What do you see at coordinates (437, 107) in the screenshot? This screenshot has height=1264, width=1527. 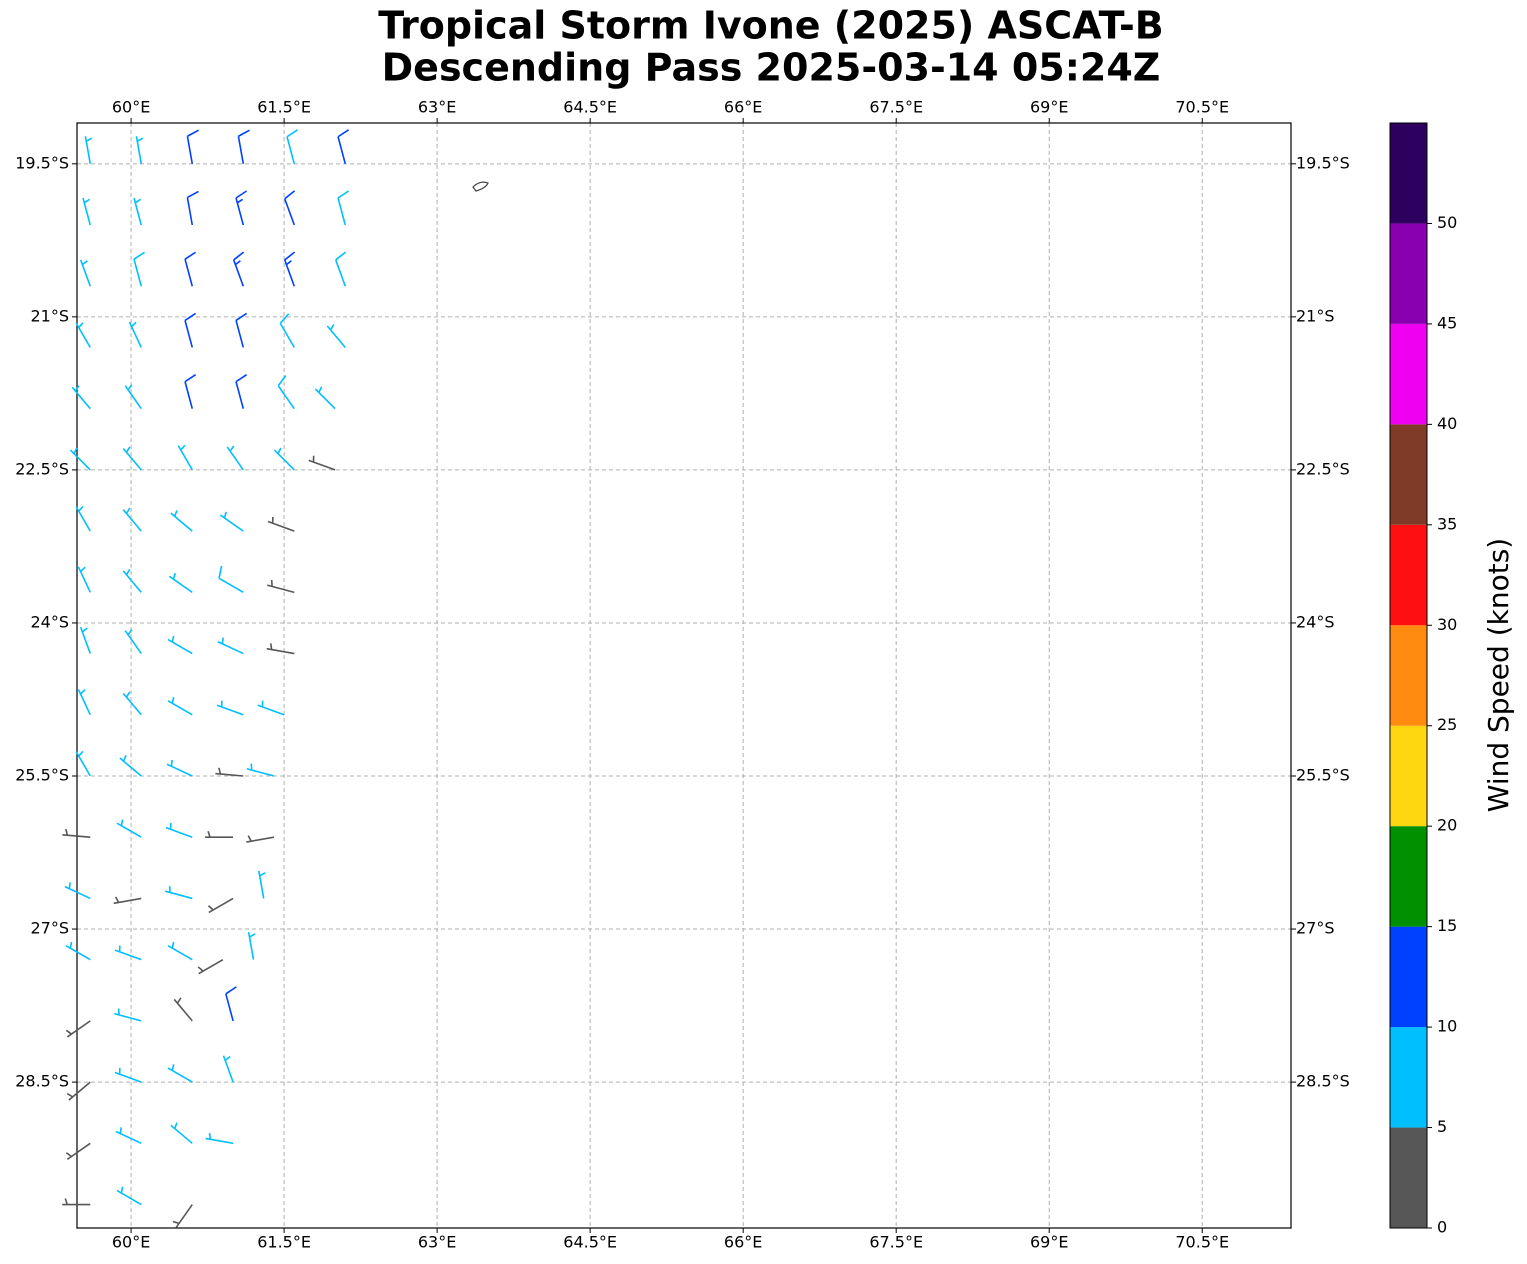 I see `x-tick-label: 63°E` at bounding box center [437, 107].